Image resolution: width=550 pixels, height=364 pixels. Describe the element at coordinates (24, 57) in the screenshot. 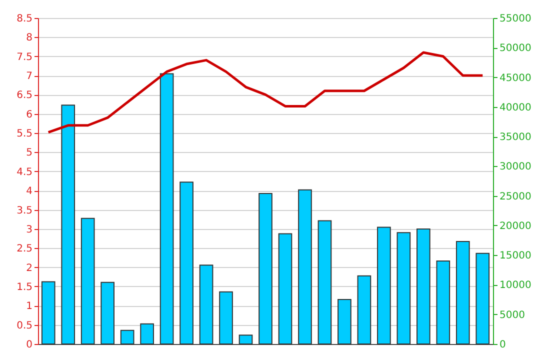

I see `y-tick-label: 7.5` at that location.